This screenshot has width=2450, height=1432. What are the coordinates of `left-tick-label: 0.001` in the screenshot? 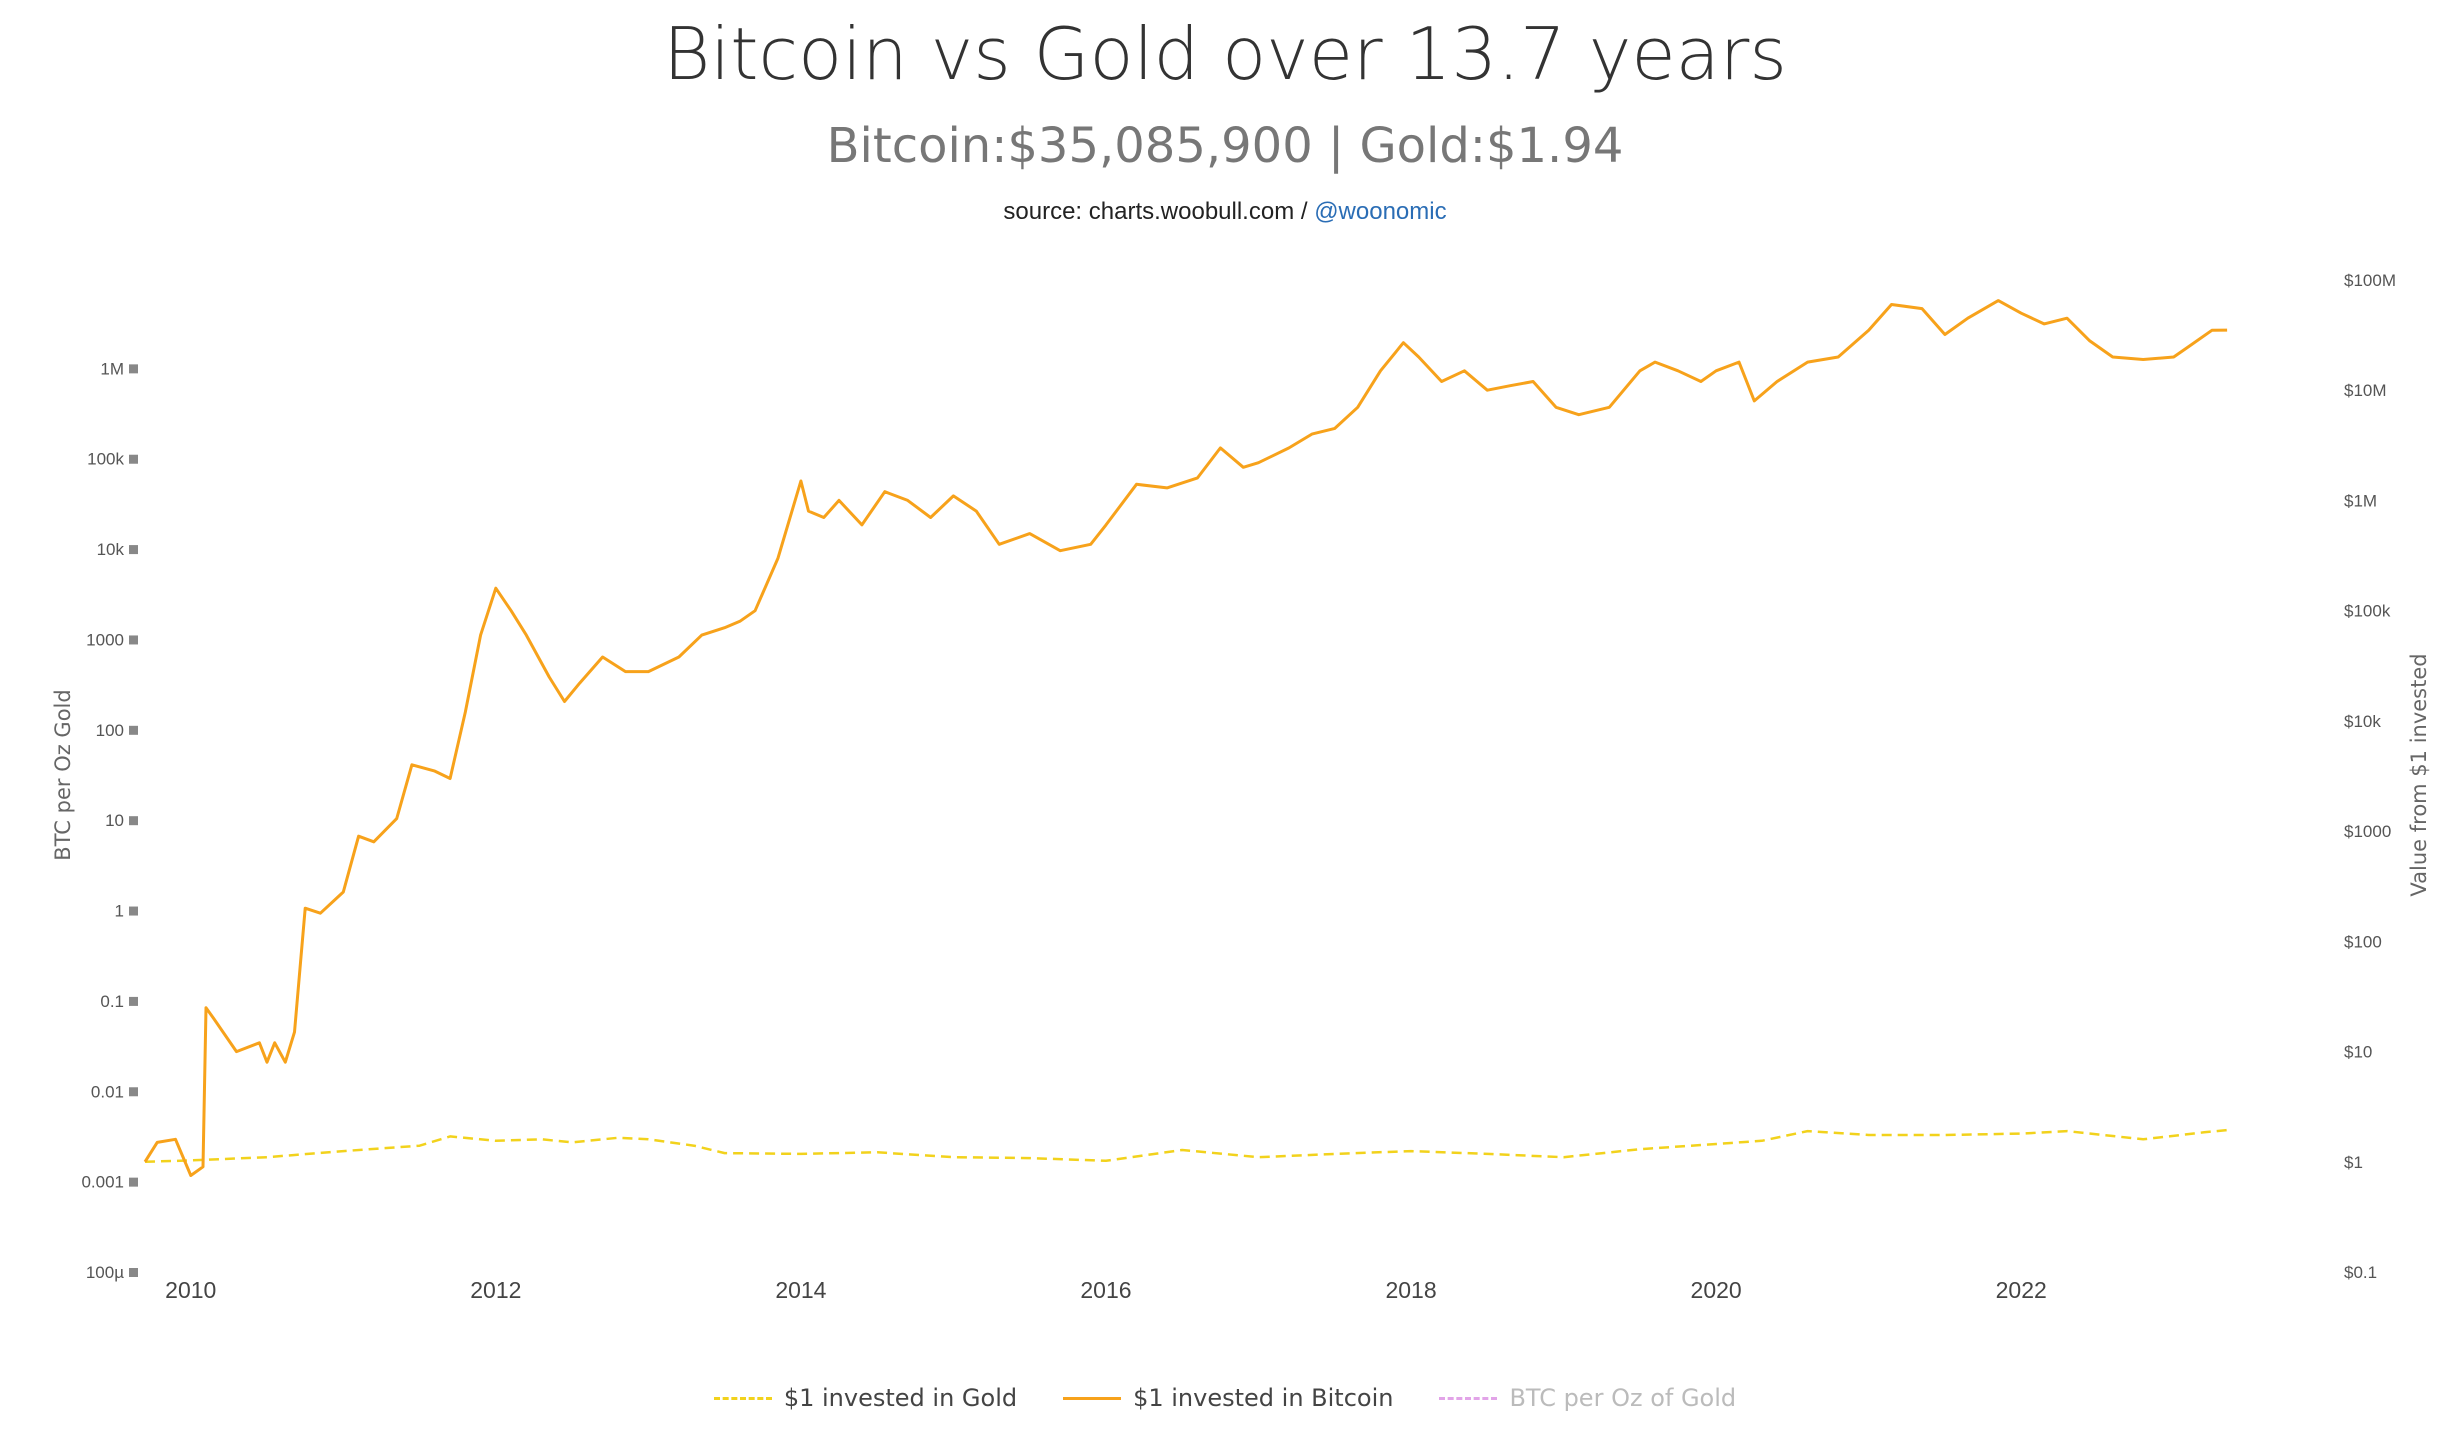 It's located at (102, 1182).